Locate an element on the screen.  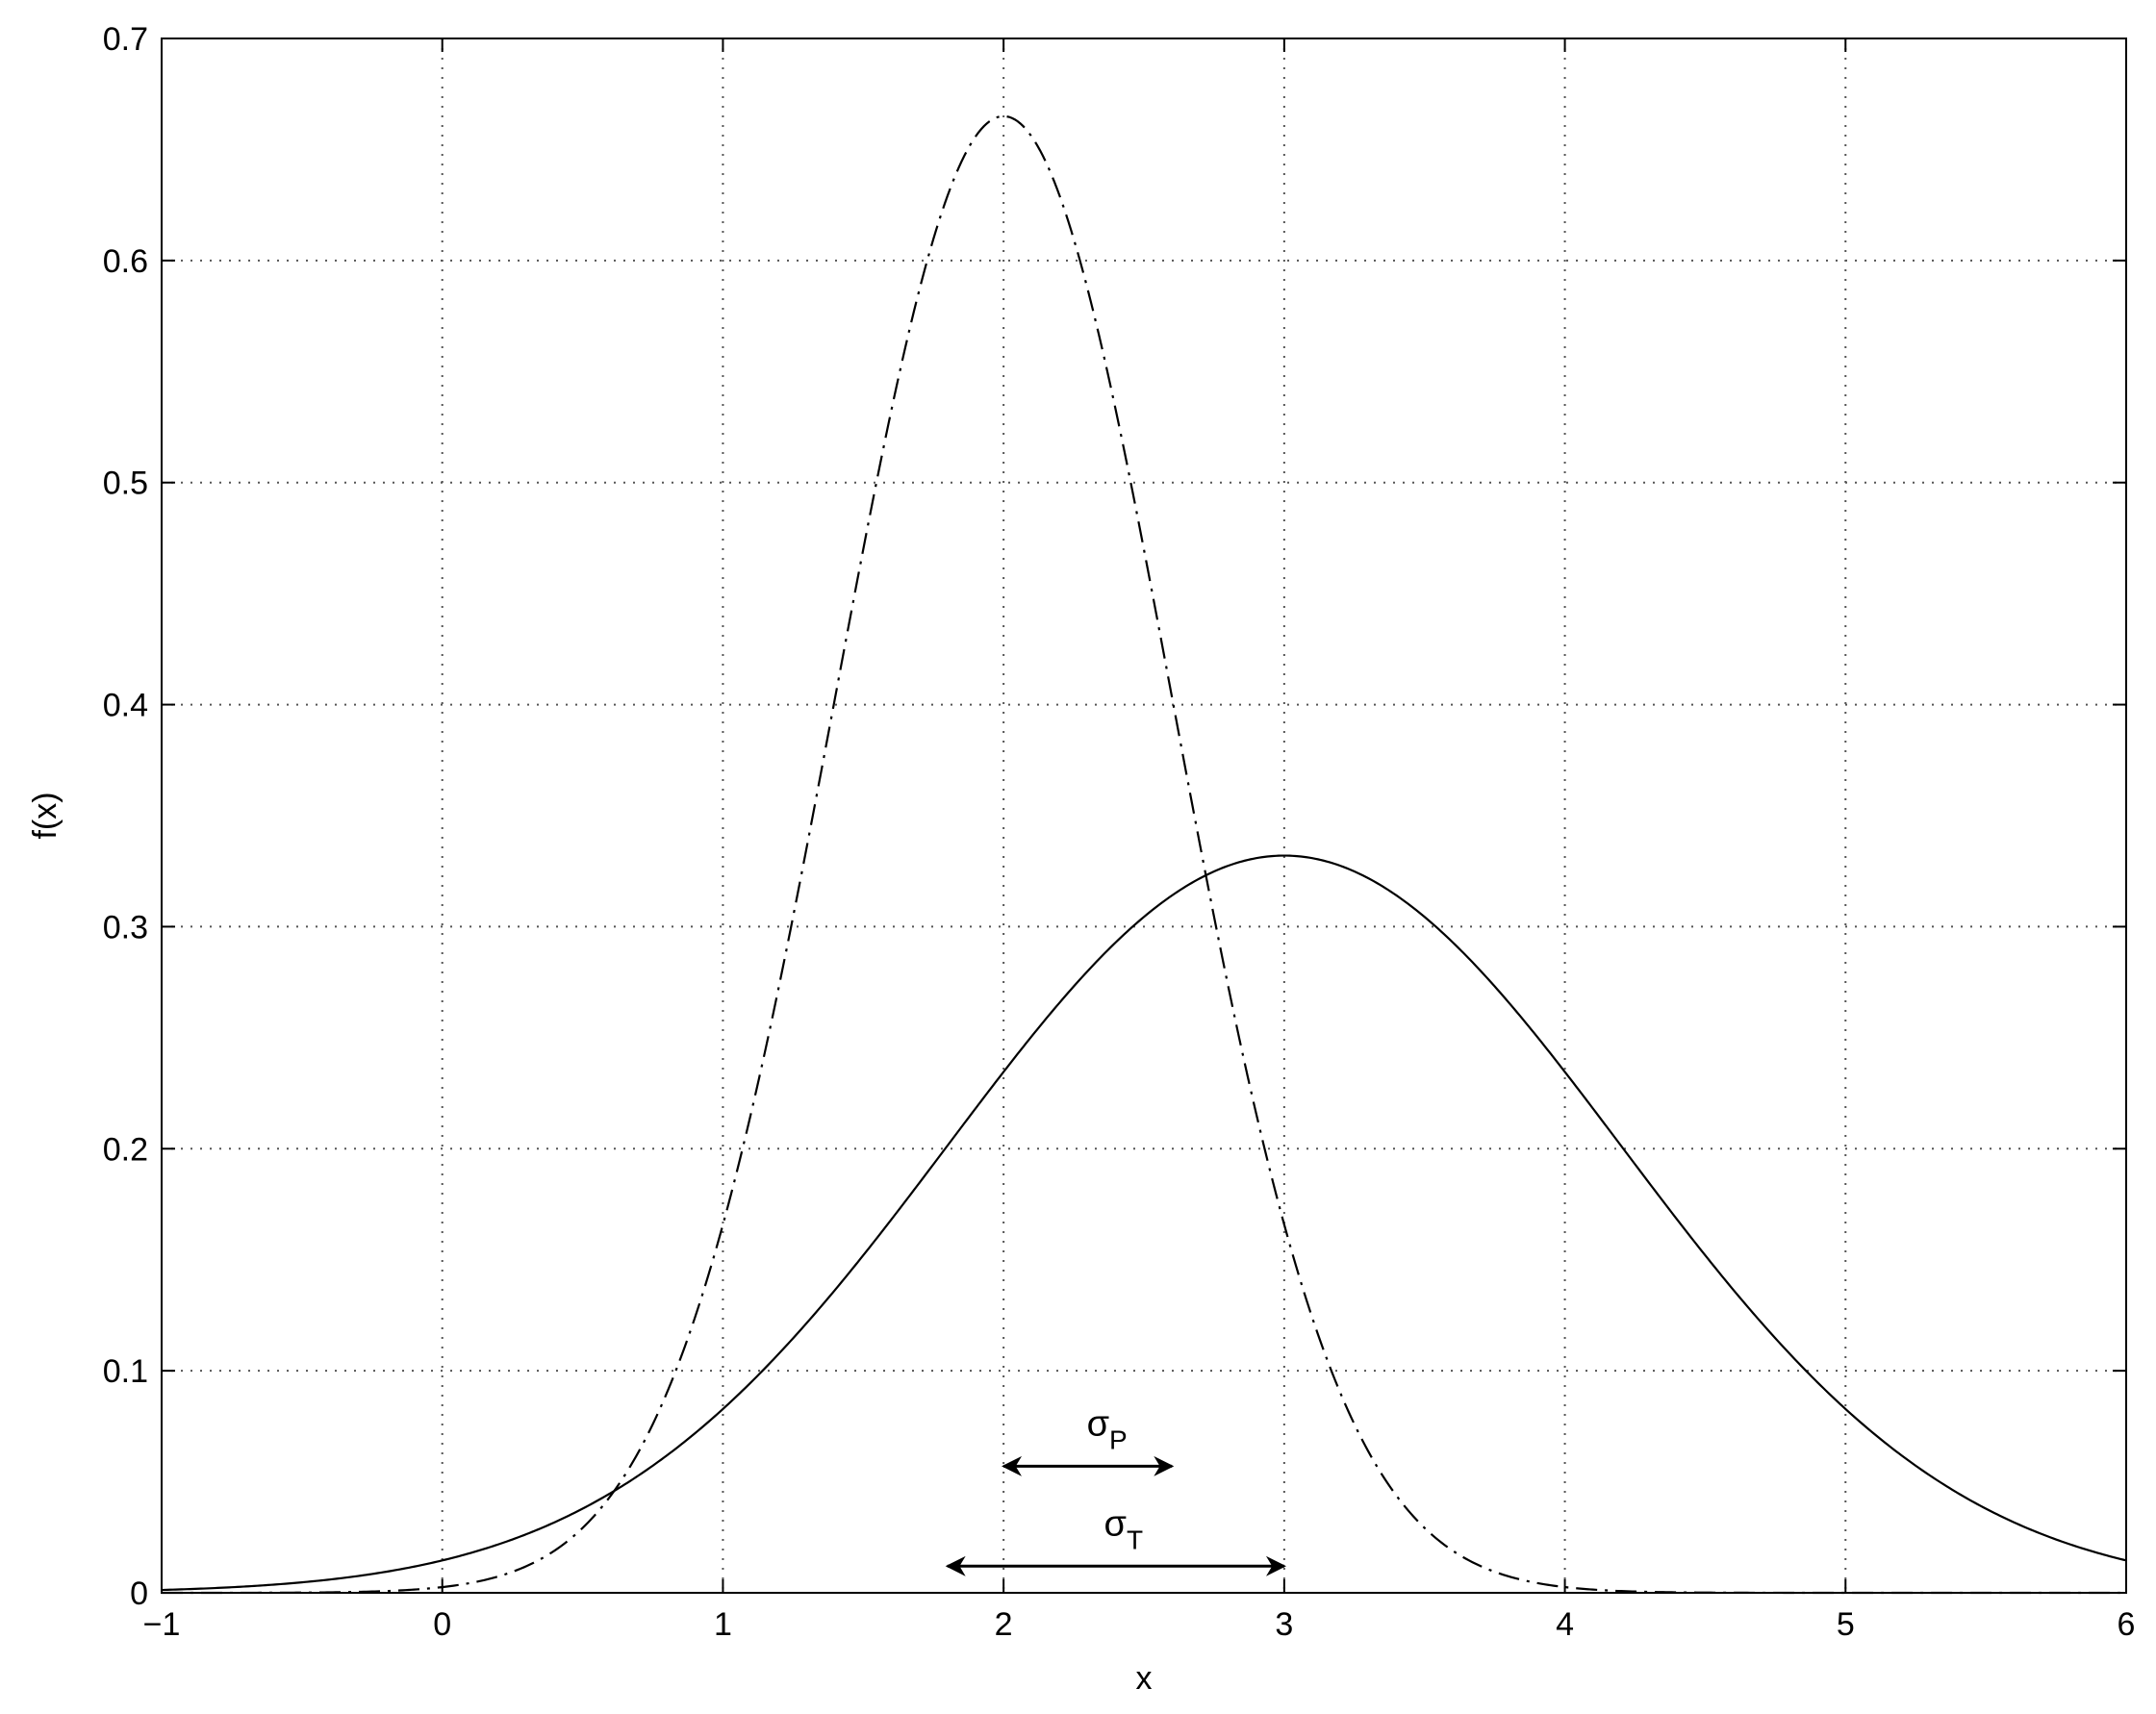
x-tick-label: 5 is located at coordinates (1846, 1624).